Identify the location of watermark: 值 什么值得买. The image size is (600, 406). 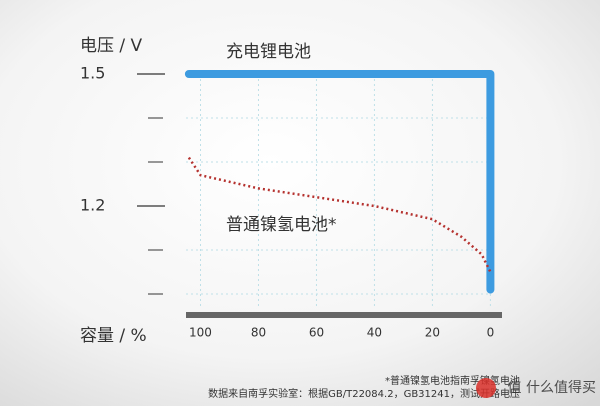
(552, 387).